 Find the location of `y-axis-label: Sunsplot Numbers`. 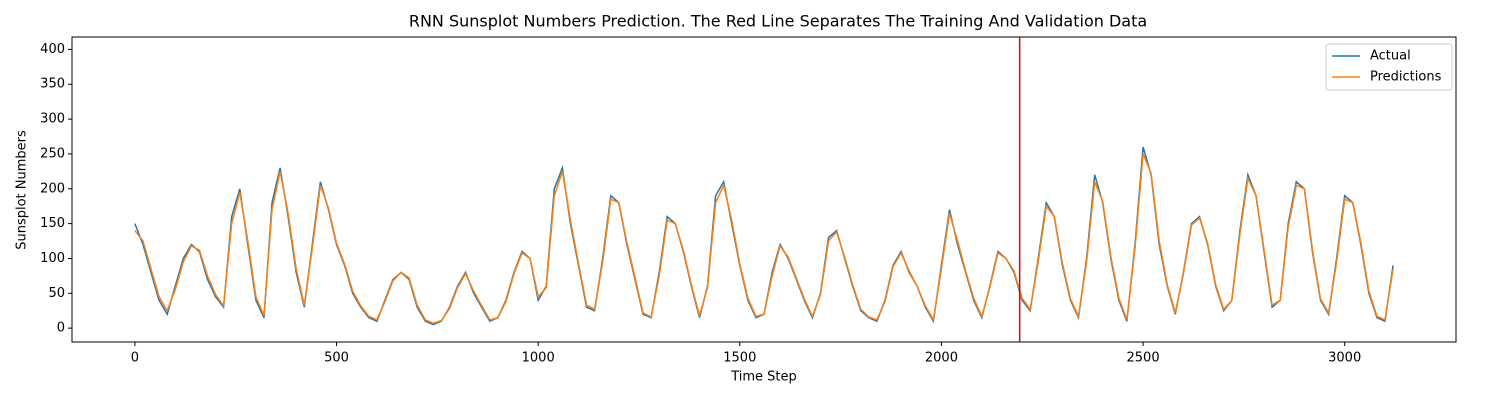

y-axis-label: Sunsplot Numbers is located at coordinates (22, 190).